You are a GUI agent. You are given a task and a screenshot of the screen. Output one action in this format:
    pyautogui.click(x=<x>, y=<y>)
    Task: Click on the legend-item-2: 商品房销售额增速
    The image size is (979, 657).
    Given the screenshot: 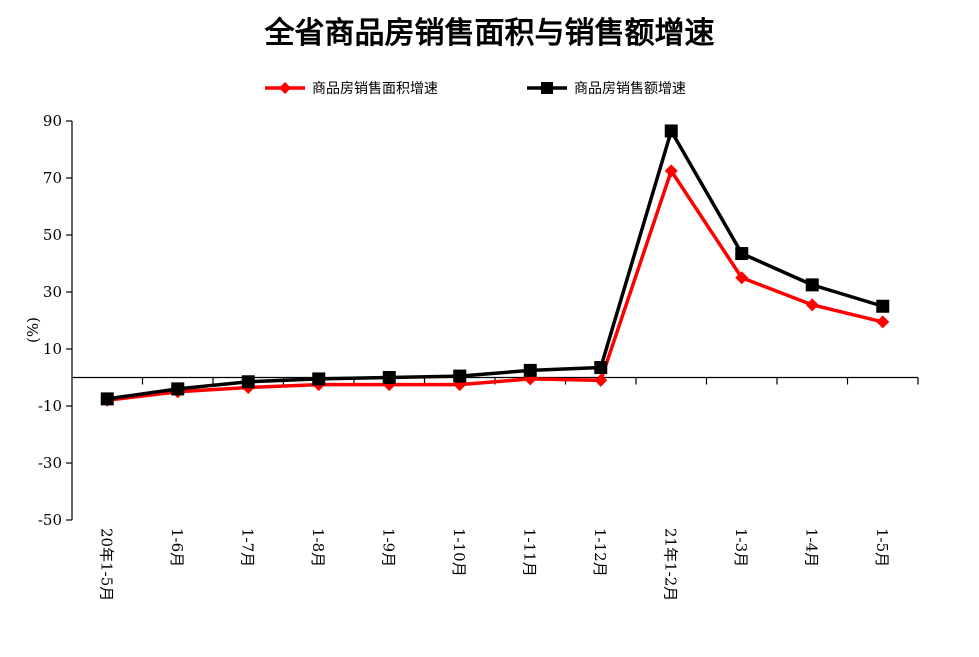 What is the action you would take?
    pyautogui.click(x=606, y=89)
    